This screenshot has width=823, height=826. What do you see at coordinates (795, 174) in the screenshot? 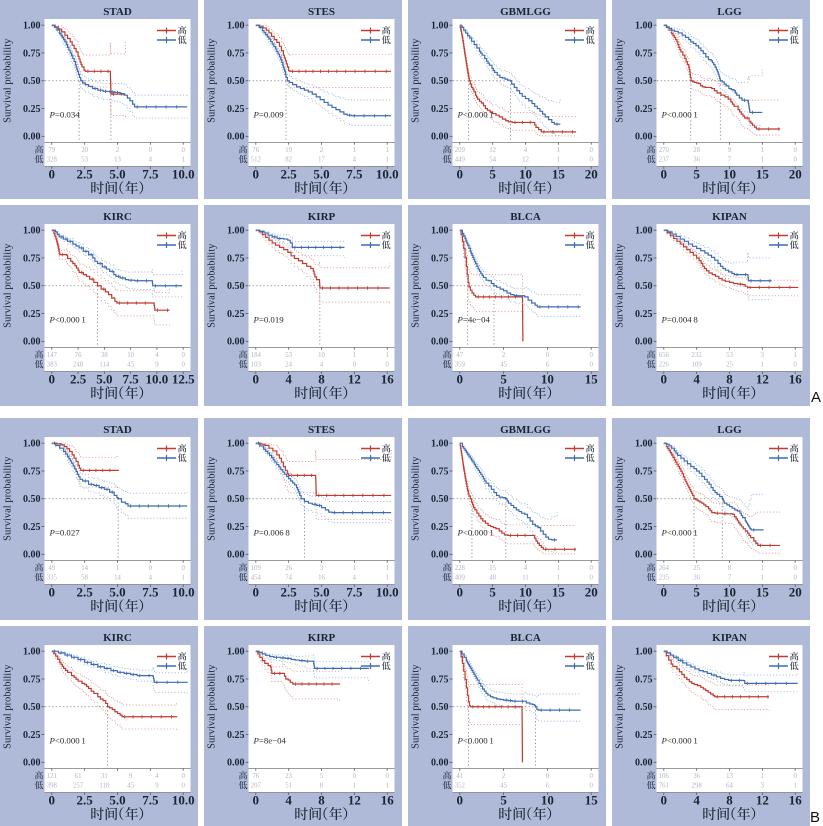
I see `x-tick-label: 20` at bounding box center [795, 174].